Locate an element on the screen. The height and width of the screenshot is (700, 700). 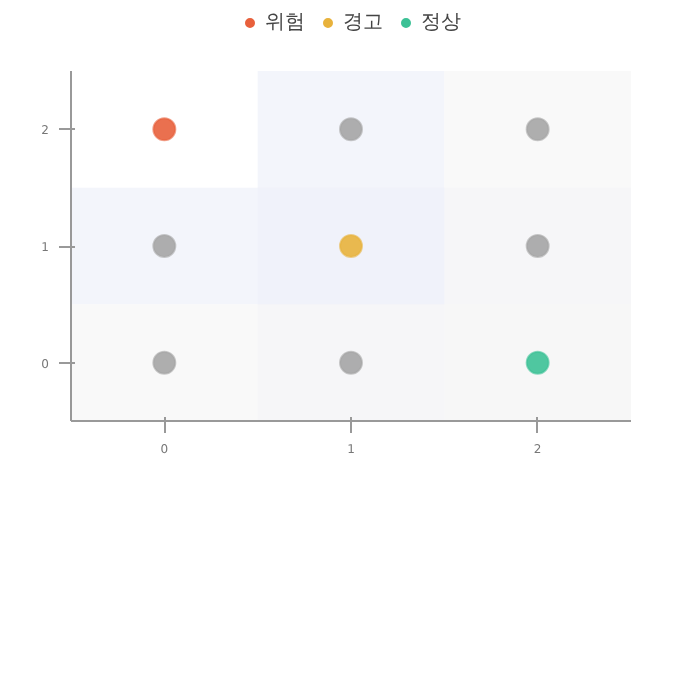
legend-label: 경고 is located at coordinates (363, 23).